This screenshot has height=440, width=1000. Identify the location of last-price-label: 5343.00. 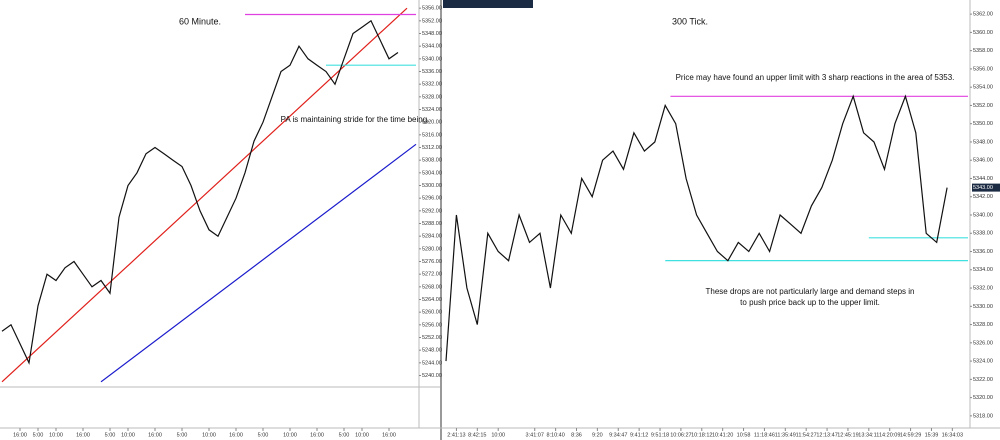
(983, 188).